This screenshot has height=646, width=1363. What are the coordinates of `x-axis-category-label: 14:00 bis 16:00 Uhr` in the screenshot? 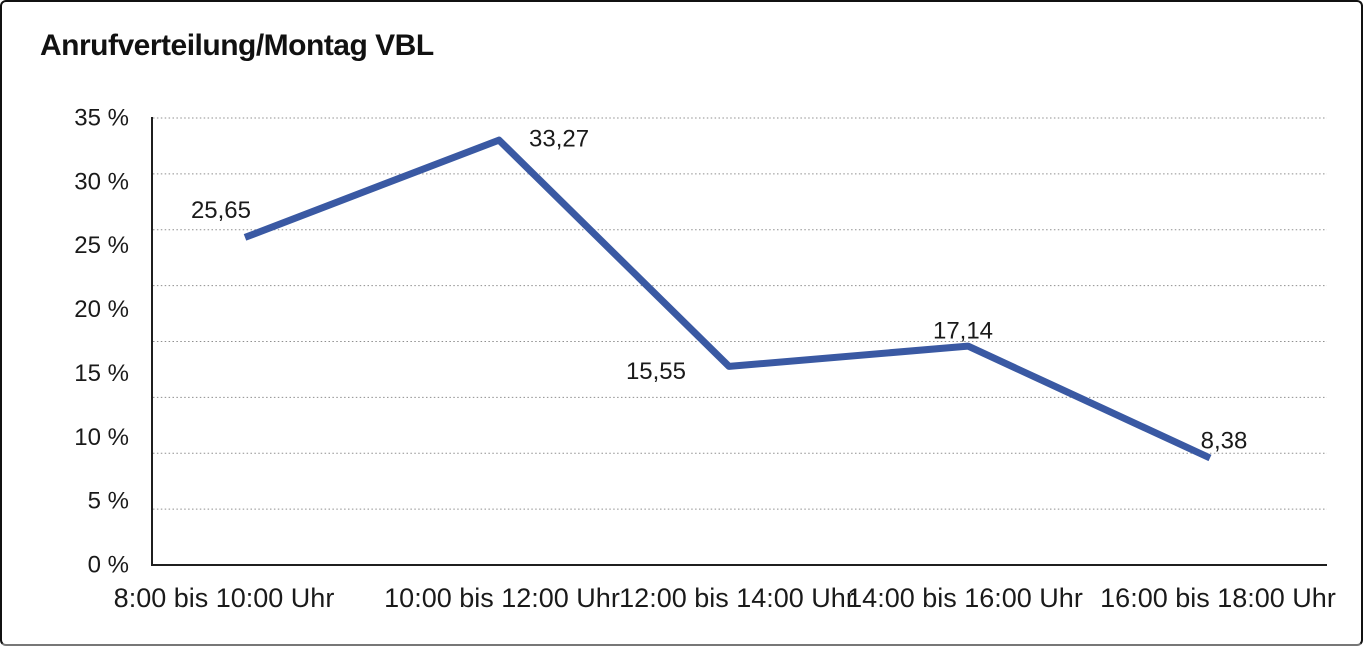 It's located at (965, 598).